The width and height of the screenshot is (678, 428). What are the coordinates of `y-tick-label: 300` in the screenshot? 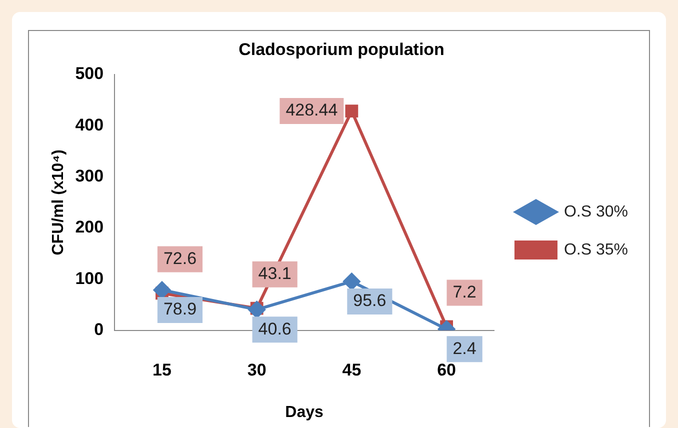 It's located at (89, 176).